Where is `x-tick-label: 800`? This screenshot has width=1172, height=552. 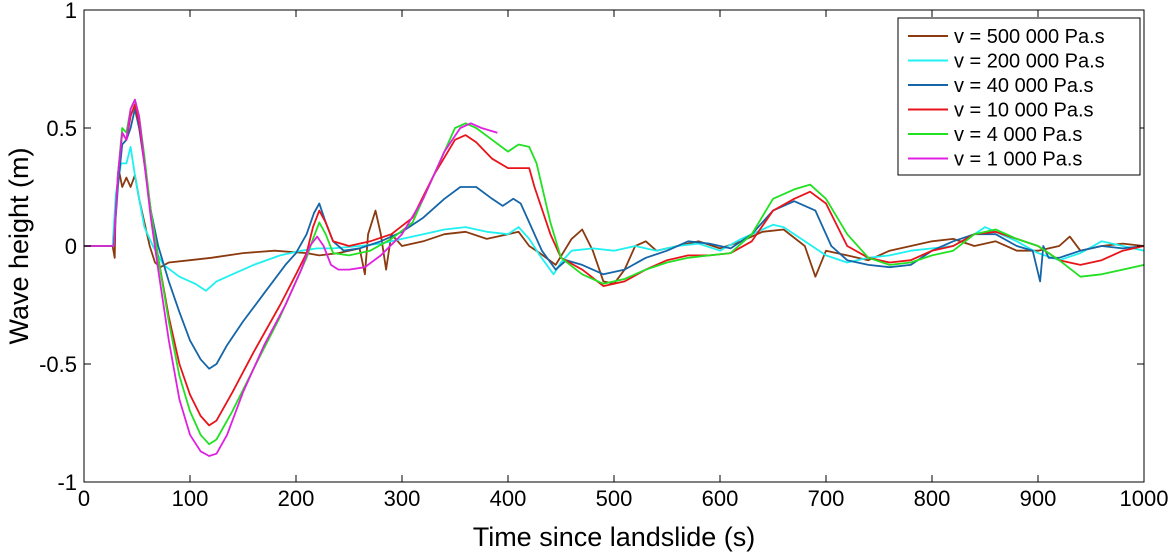 x-tick-label: 800 is located at coordinates (932, 498).